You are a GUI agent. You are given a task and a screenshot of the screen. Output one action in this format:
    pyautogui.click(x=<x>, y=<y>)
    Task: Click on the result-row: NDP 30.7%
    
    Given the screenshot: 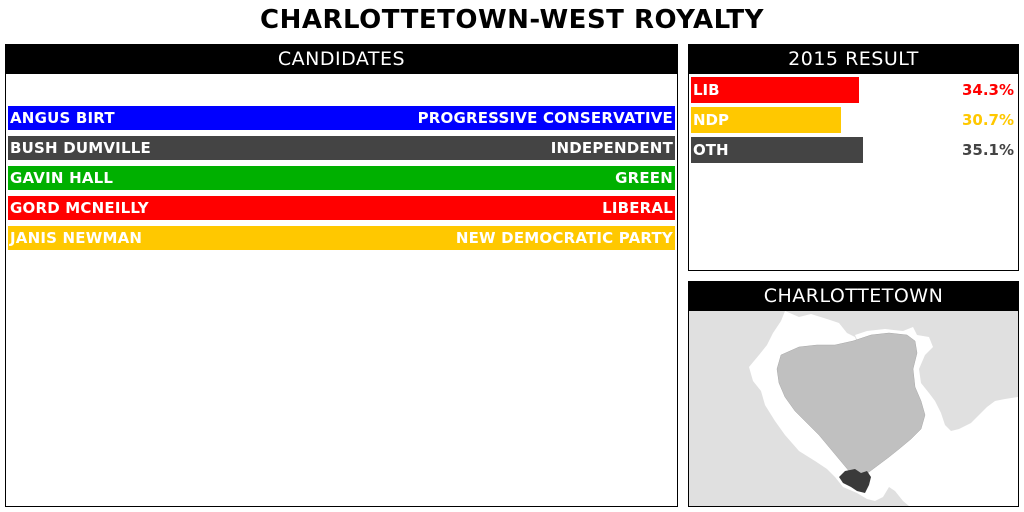 What is the action you would take?
    pyautogui.click(x=853, y=120)
    